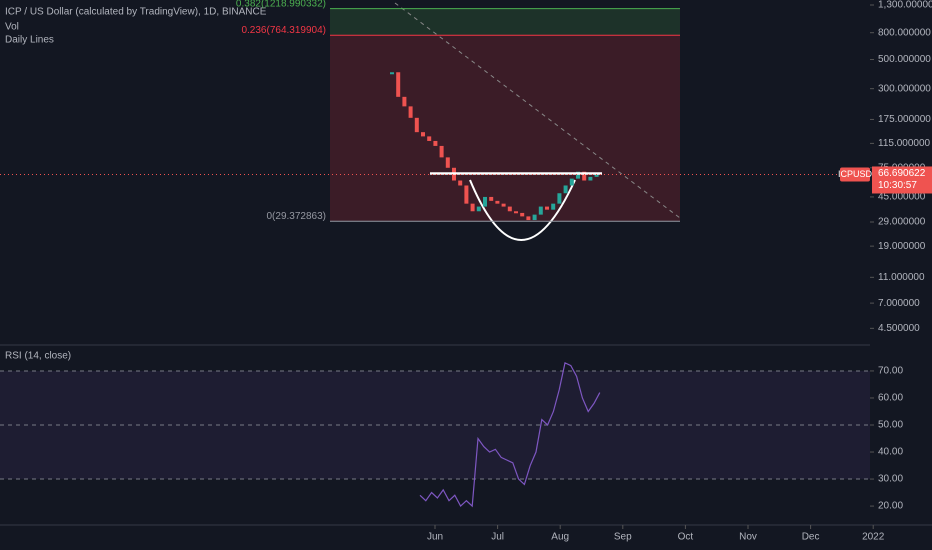 The image size is (932, 550). Describe the element at coordinates (902, 197) in the screenshot. I see `price-tick-label: 45.000000` at that location.